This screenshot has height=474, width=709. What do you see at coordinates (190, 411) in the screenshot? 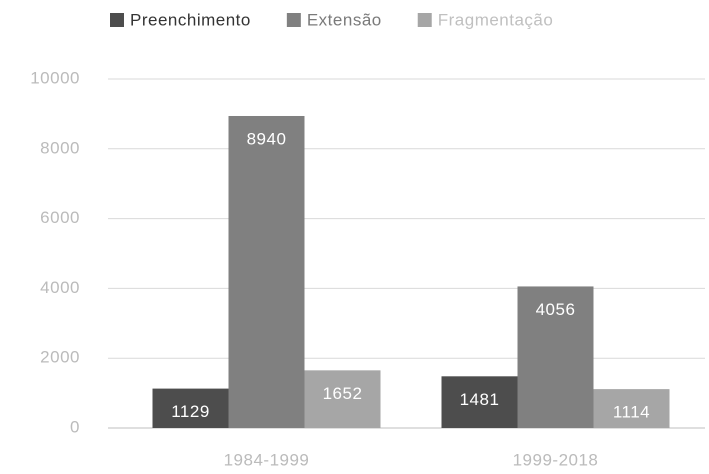
I see `value-label: 1129` at bounding box center [190, 411].